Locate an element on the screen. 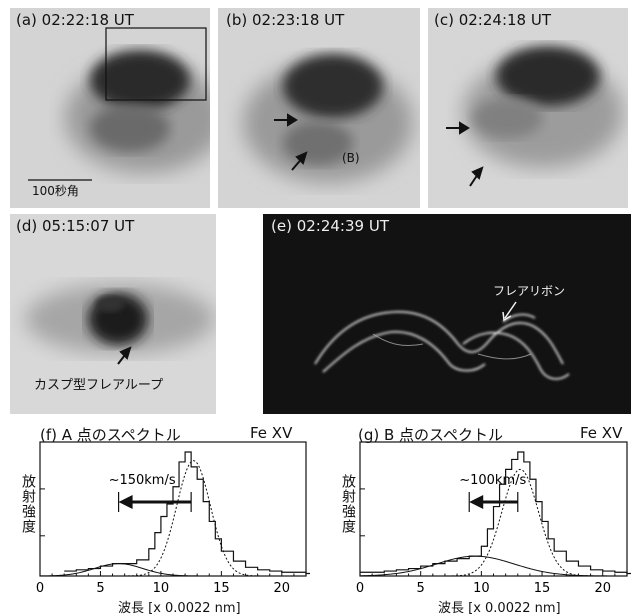  chart-g-histogram is located at coordinates (495, 513).